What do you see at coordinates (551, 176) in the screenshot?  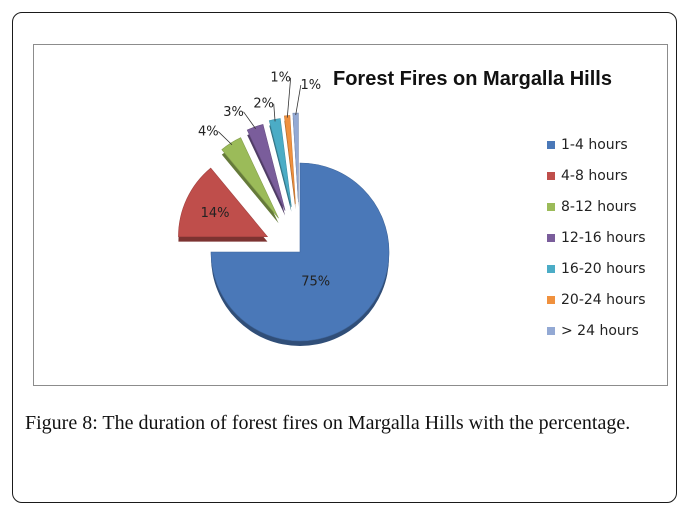 I see `legend-swatch-4-8-hours` at bounding box center [551, 176].